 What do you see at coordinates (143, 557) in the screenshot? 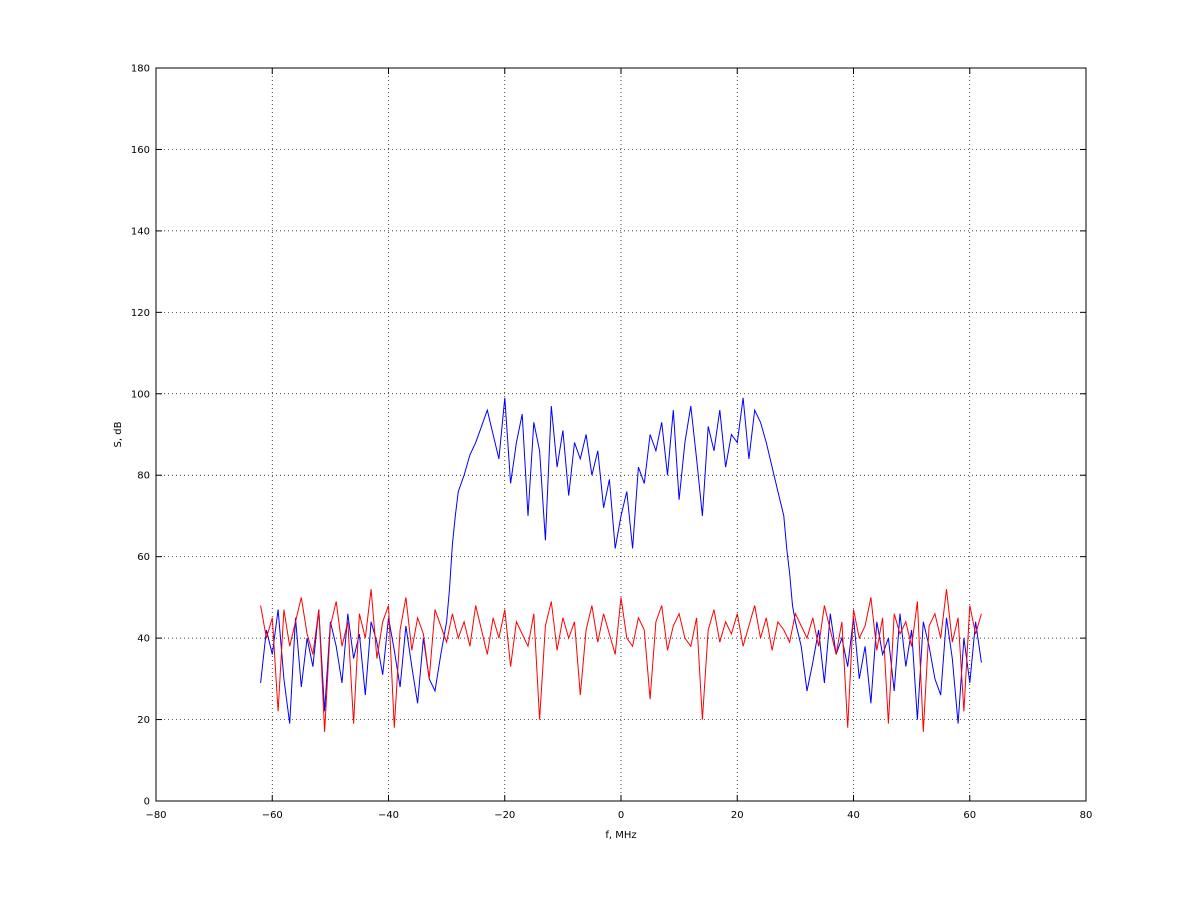
I see `y-tick-label: 60` at bounding box center [143, 557].